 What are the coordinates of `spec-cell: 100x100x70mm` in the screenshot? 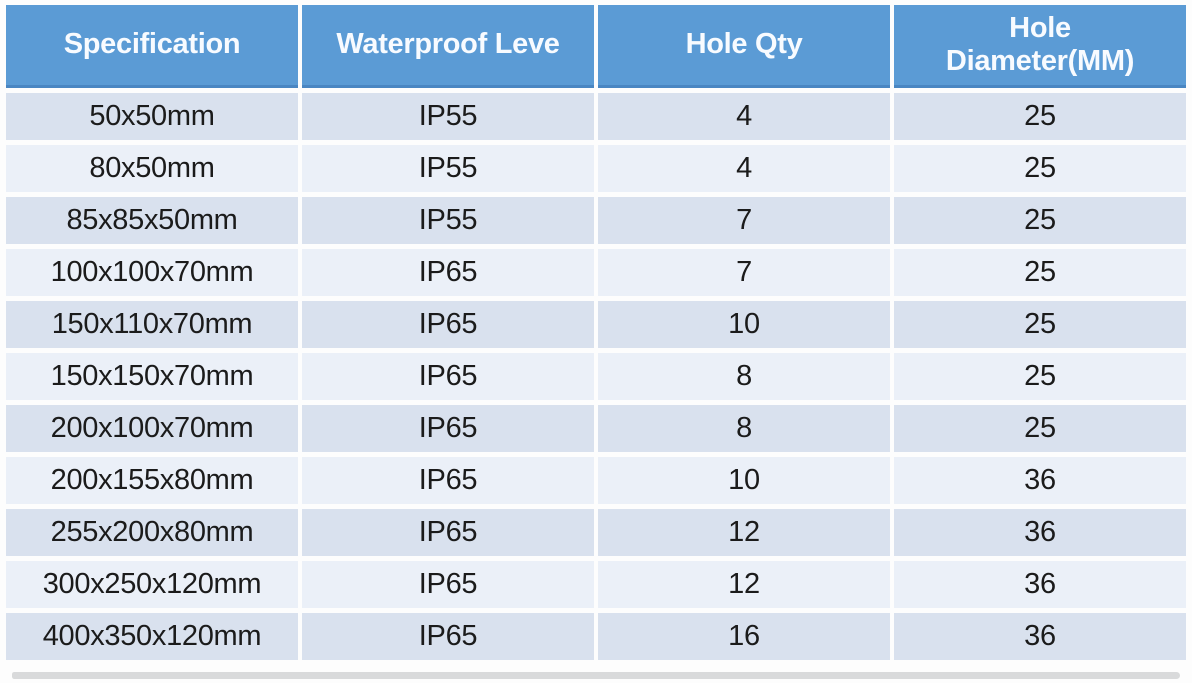 It's located at (152, 272).